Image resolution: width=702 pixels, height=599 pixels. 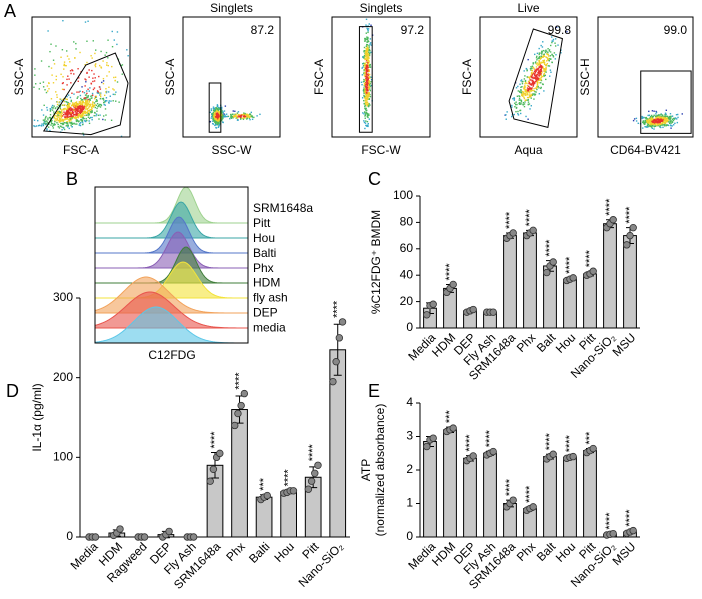 What do you see at coordinates (63, 457) in the screenshot?
I see `y-tick-label: 100` at bounding box center [63, 457].